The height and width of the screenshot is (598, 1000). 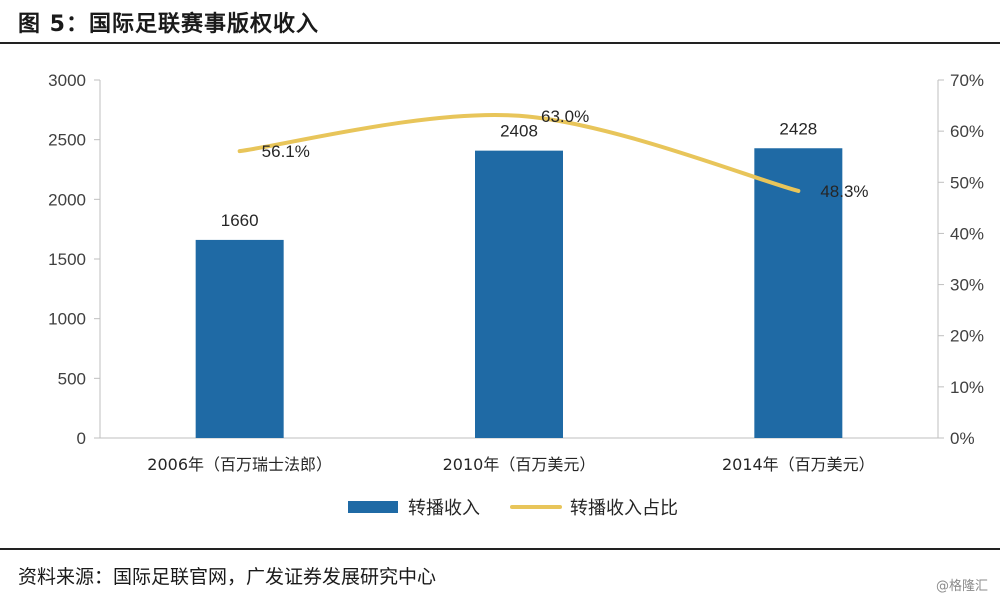 I want to click on line-data-label: 56.1%, so click(x=286, y=151).